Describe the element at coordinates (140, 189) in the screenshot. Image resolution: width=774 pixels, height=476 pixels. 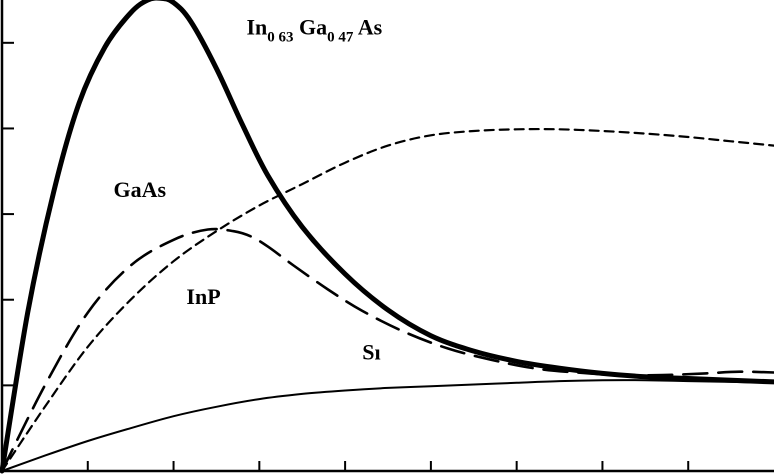
I see `series-label-gaas: GaAs` at that location.